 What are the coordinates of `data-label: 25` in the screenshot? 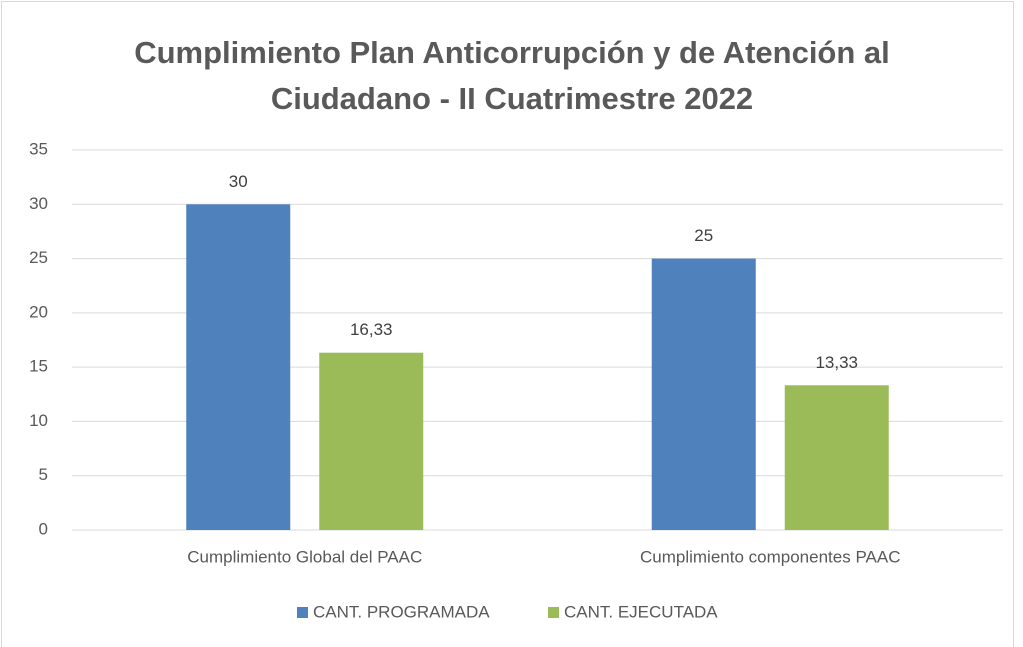 It's located at (703, 235).